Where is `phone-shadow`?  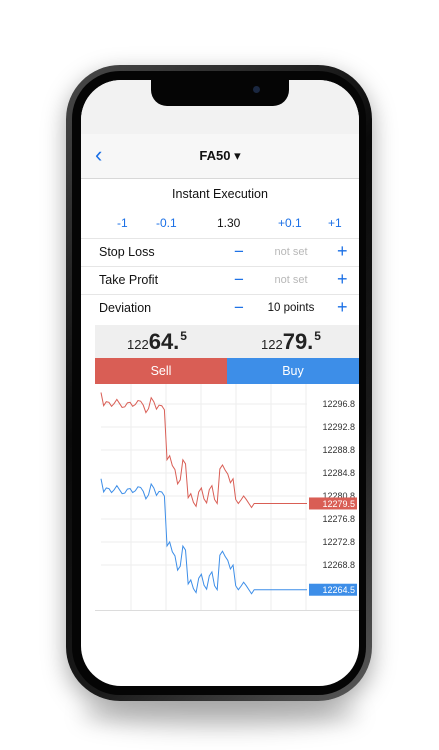
phone-shadow is located at coordinates (220, 715).